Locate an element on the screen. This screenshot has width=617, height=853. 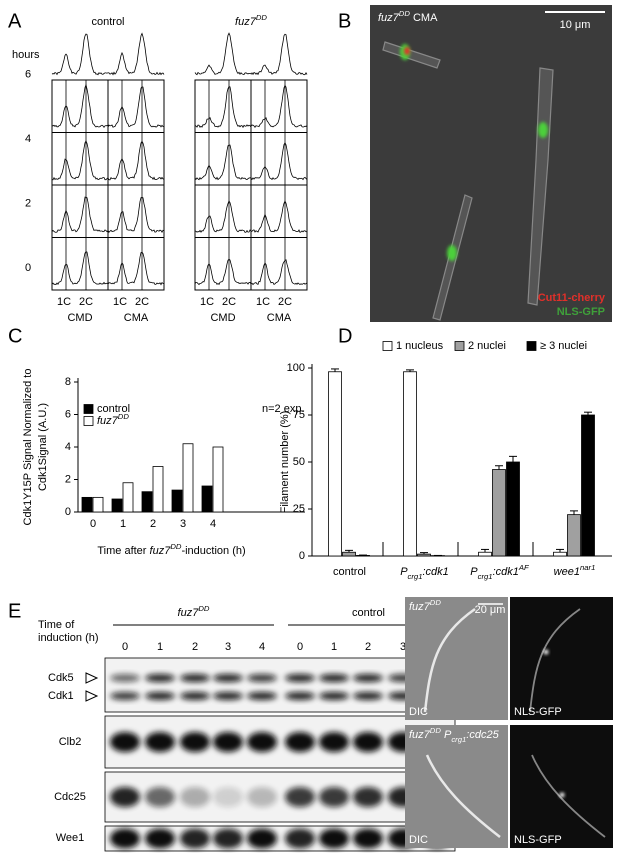
row-label: Wee1 is located at coordinates (70, 838).